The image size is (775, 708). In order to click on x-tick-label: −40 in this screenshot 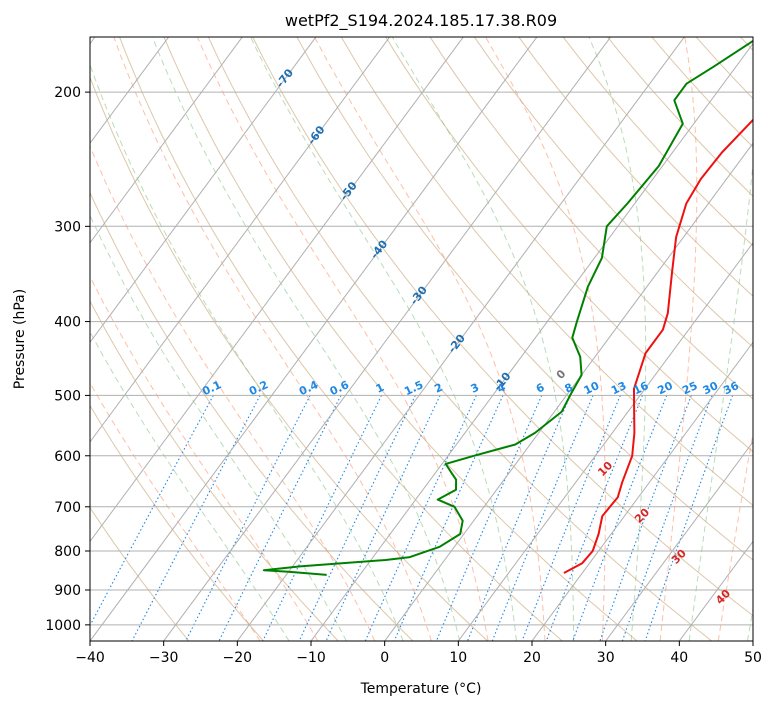, I will do `click(90, 658)`.